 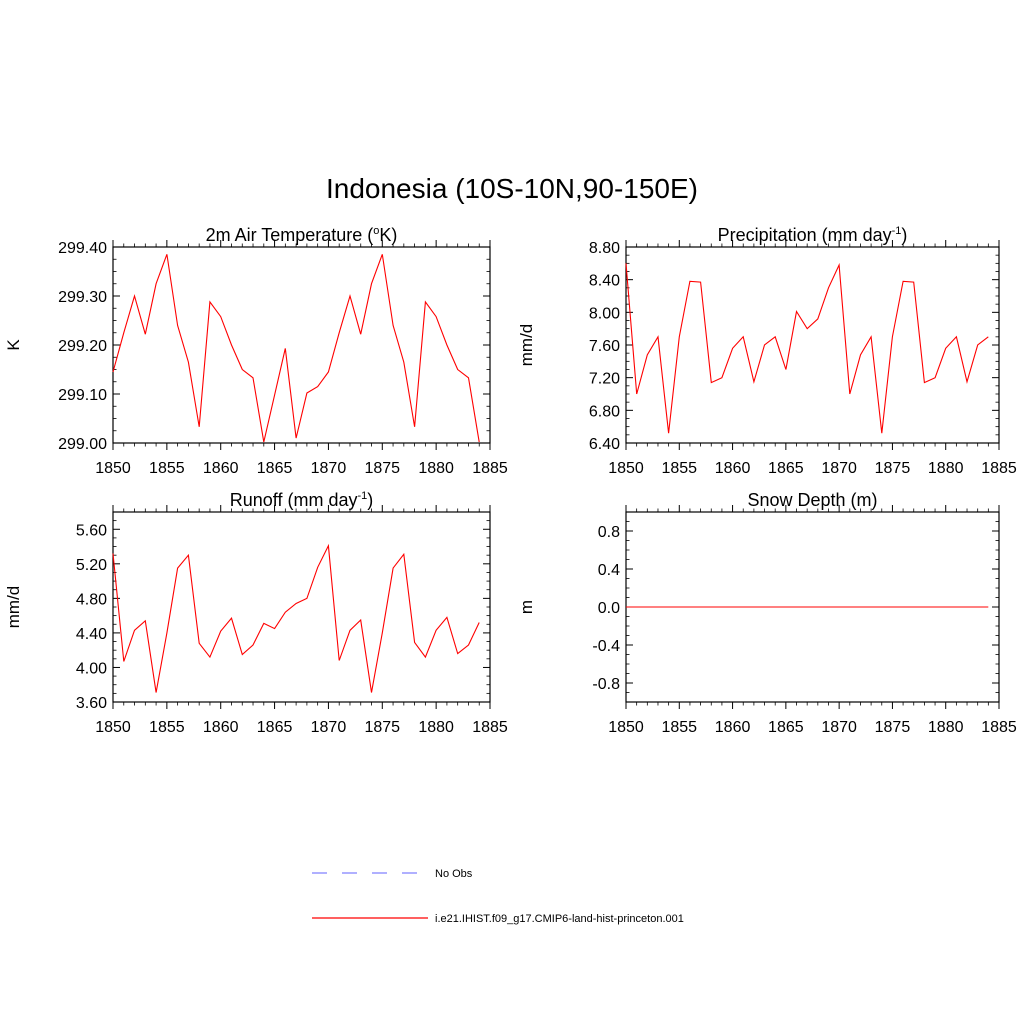 What do you see at coordinates (388, 235) in the screenshot?
I see `panel-title-suffix: K)` at bounding box center [388, 235].